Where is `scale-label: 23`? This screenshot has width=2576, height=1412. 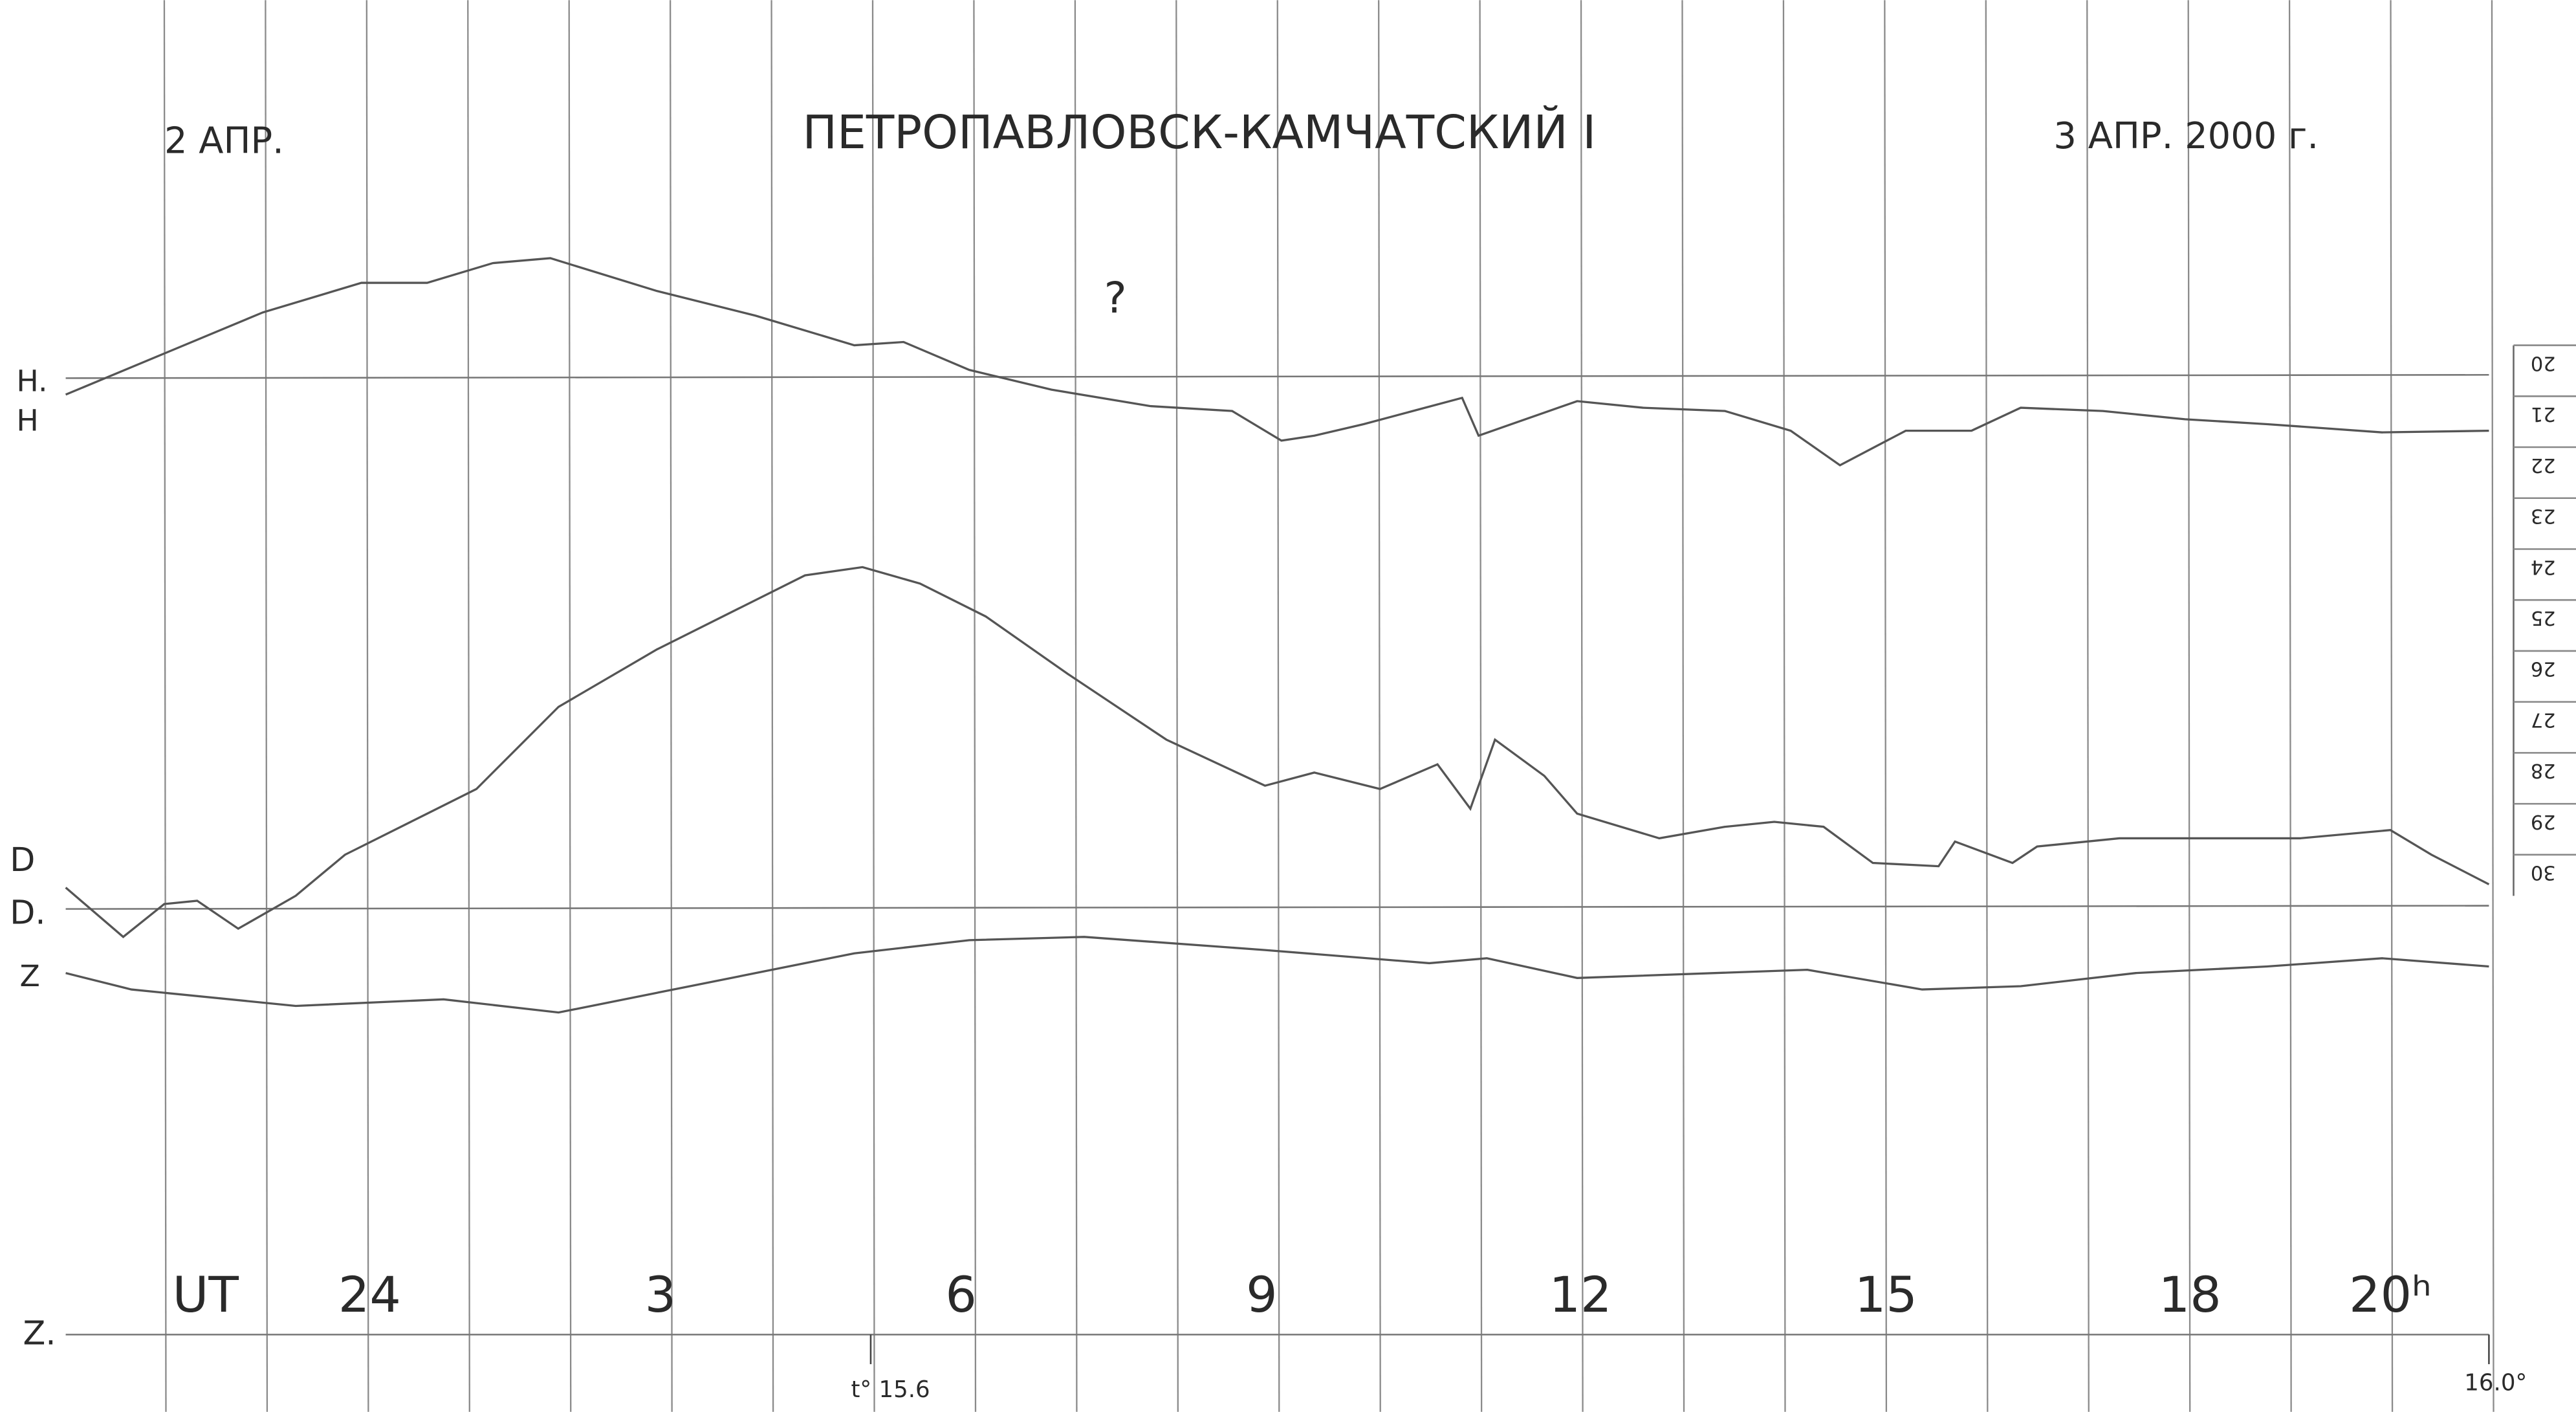 scale-label: 23 is located at coordinates (2543, 516).